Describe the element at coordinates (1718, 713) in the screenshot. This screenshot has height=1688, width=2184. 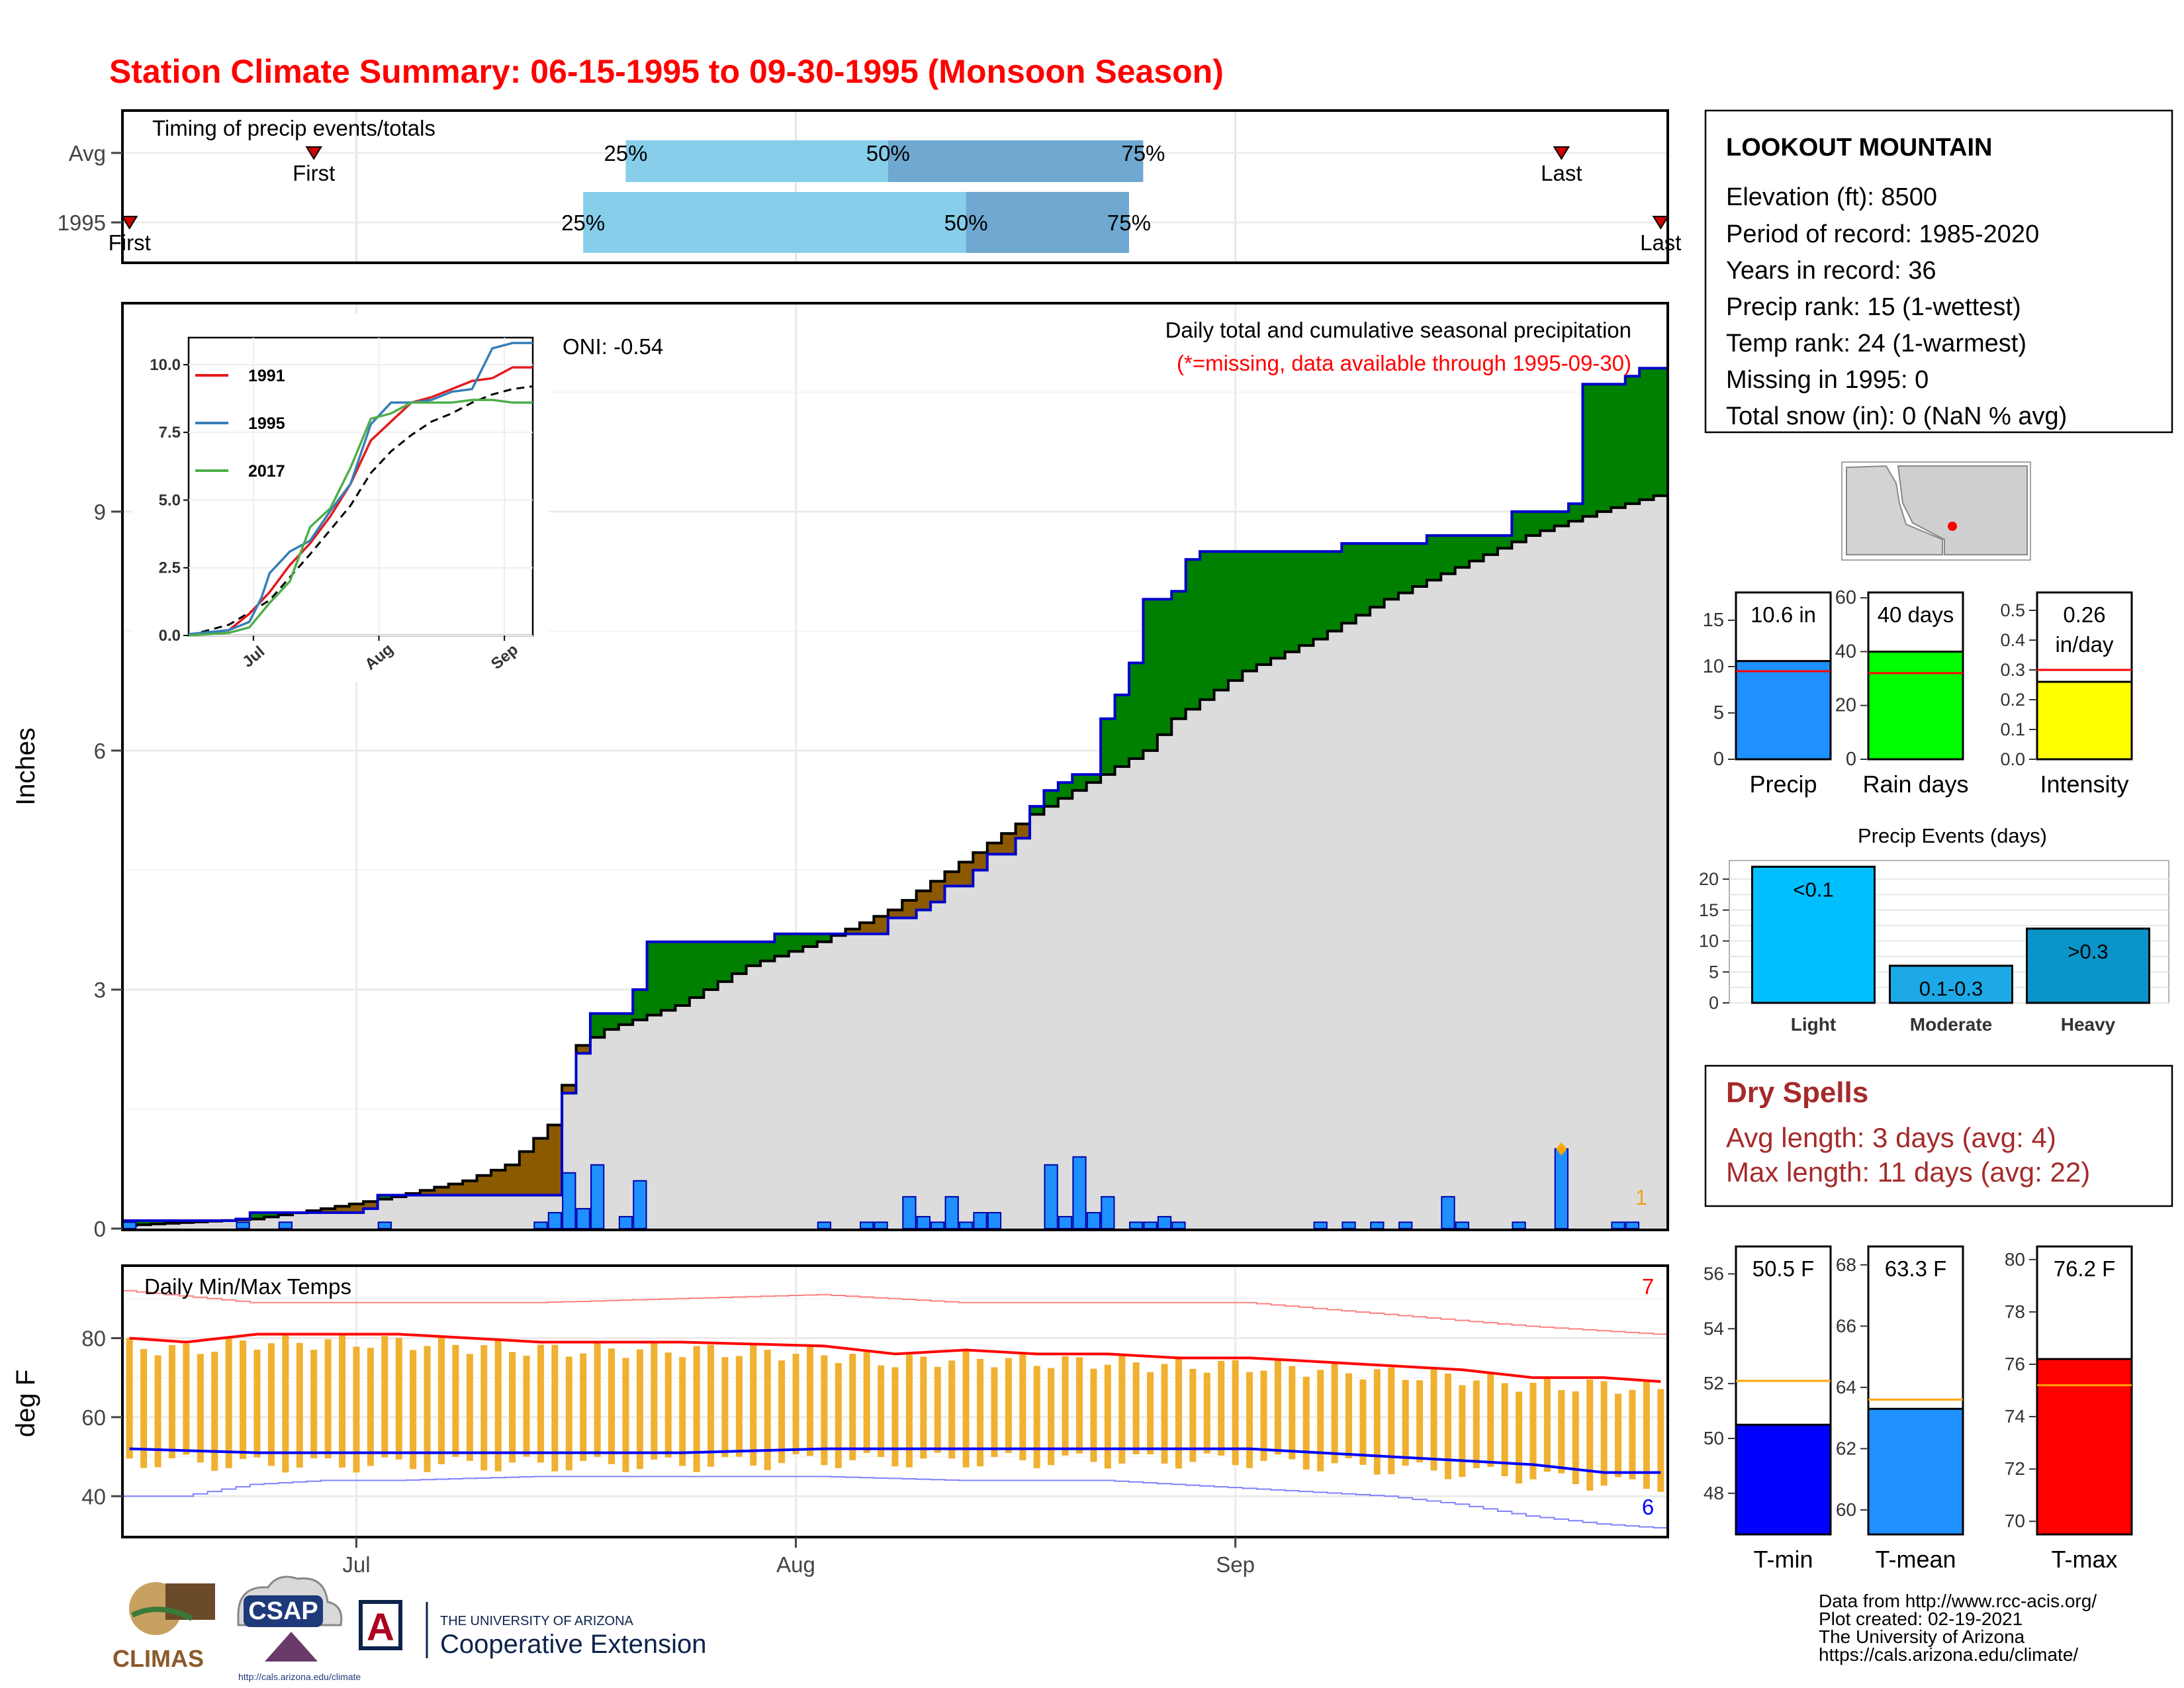
I see `bar-ytick-label-precip-1: 5` at that location.